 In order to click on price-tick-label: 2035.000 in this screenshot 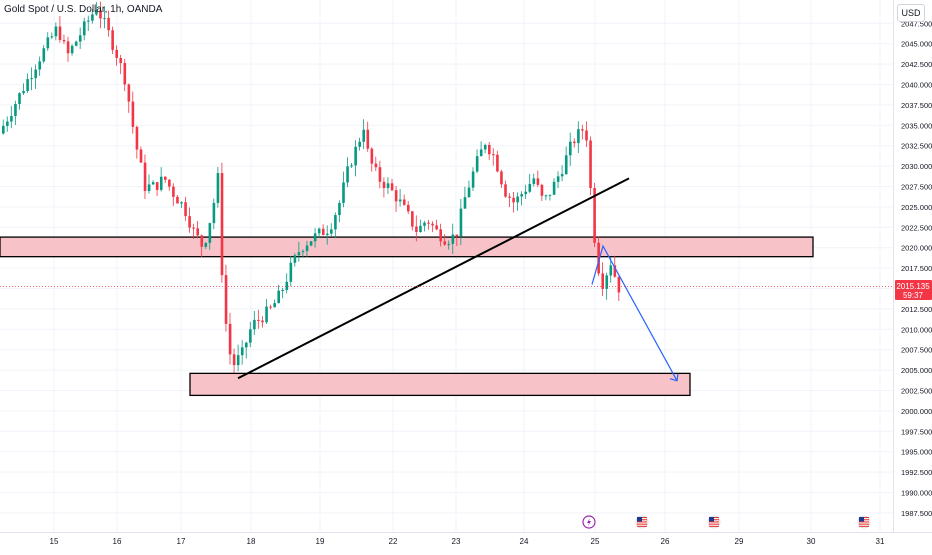, I will do `click(916, 125)`.